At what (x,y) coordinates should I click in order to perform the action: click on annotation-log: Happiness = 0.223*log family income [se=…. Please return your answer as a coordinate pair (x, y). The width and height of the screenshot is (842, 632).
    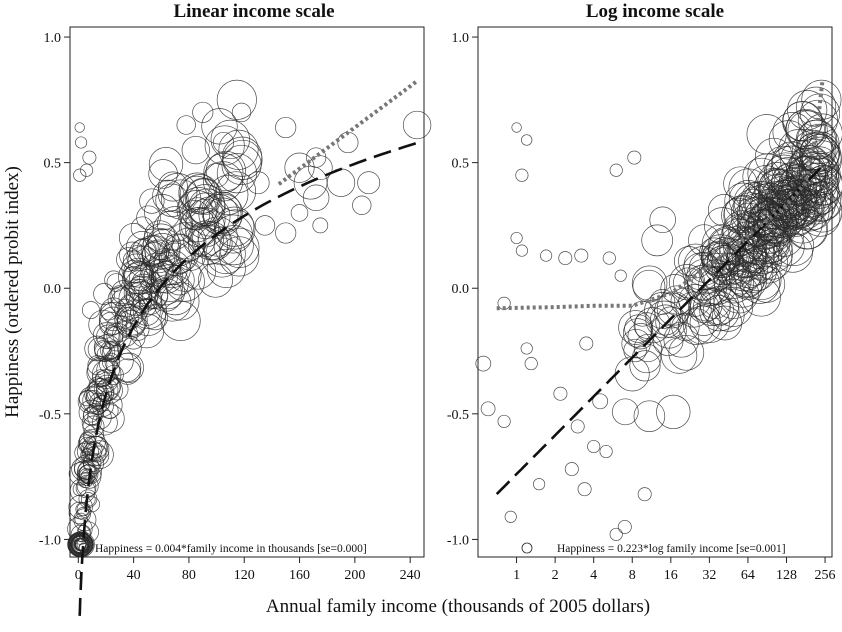
    Looking at the image, I should click on (671, 549).